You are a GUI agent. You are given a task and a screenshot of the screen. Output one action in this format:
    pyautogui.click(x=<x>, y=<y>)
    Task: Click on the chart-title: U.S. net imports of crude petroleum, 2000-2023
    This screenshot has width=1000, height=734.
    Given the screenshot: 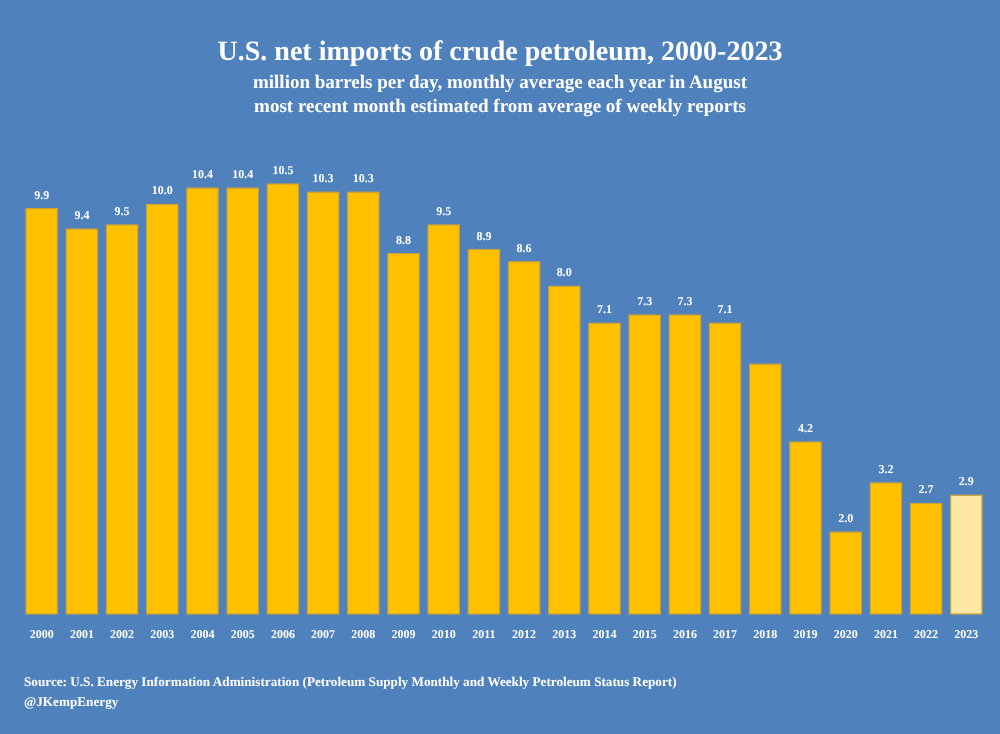 What is the action you would take?
    pyautogui.click(x=500, y=53)
    